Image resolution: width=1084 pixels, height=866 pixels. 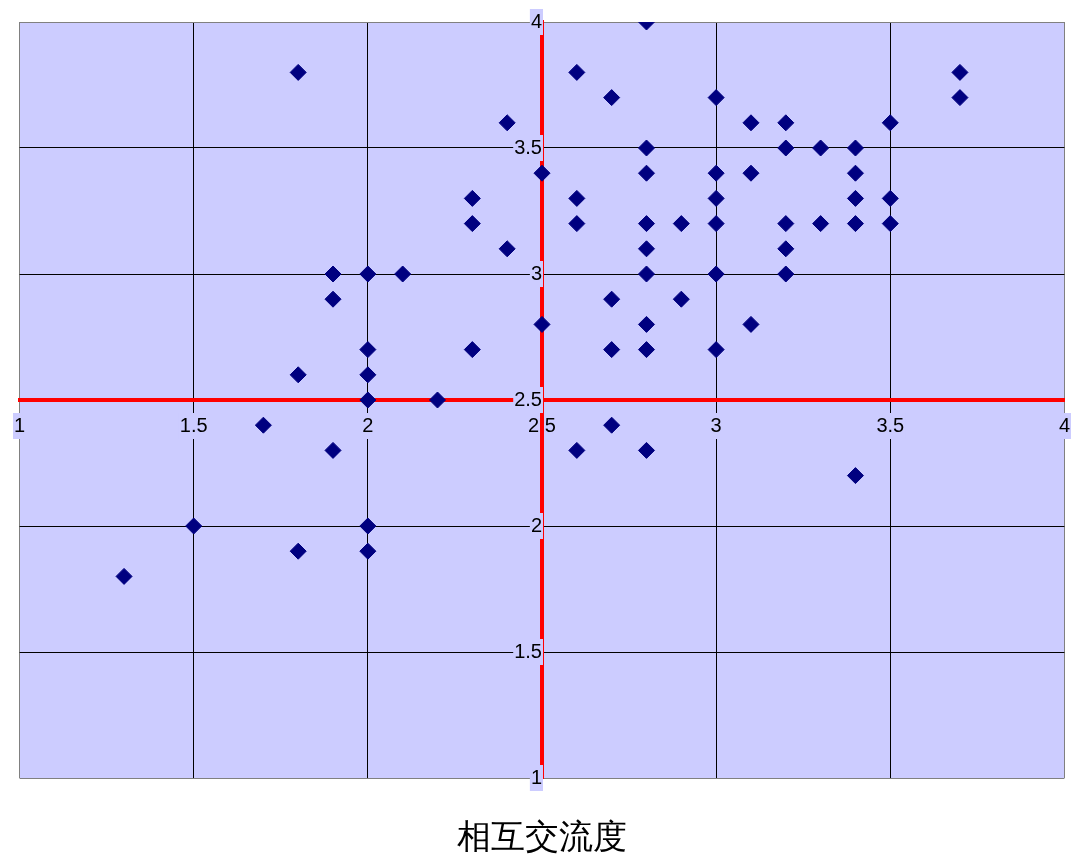 I want to click on x-tick-label: 3, so click(x=716, y=424).